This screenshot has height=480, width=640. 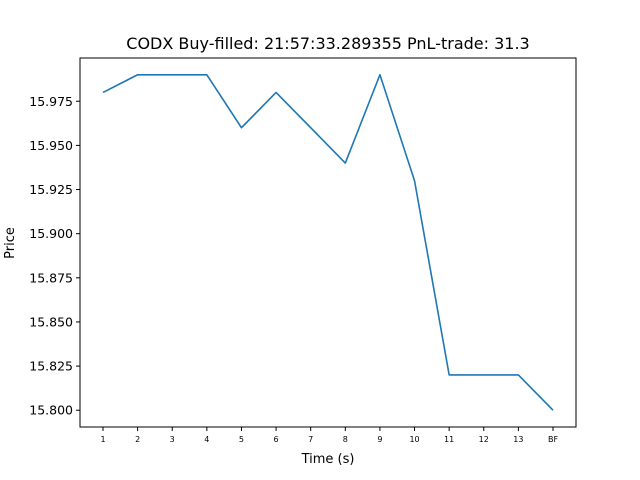 I want to click on y-tick-label: 15.925, so click(x=51, y=189).